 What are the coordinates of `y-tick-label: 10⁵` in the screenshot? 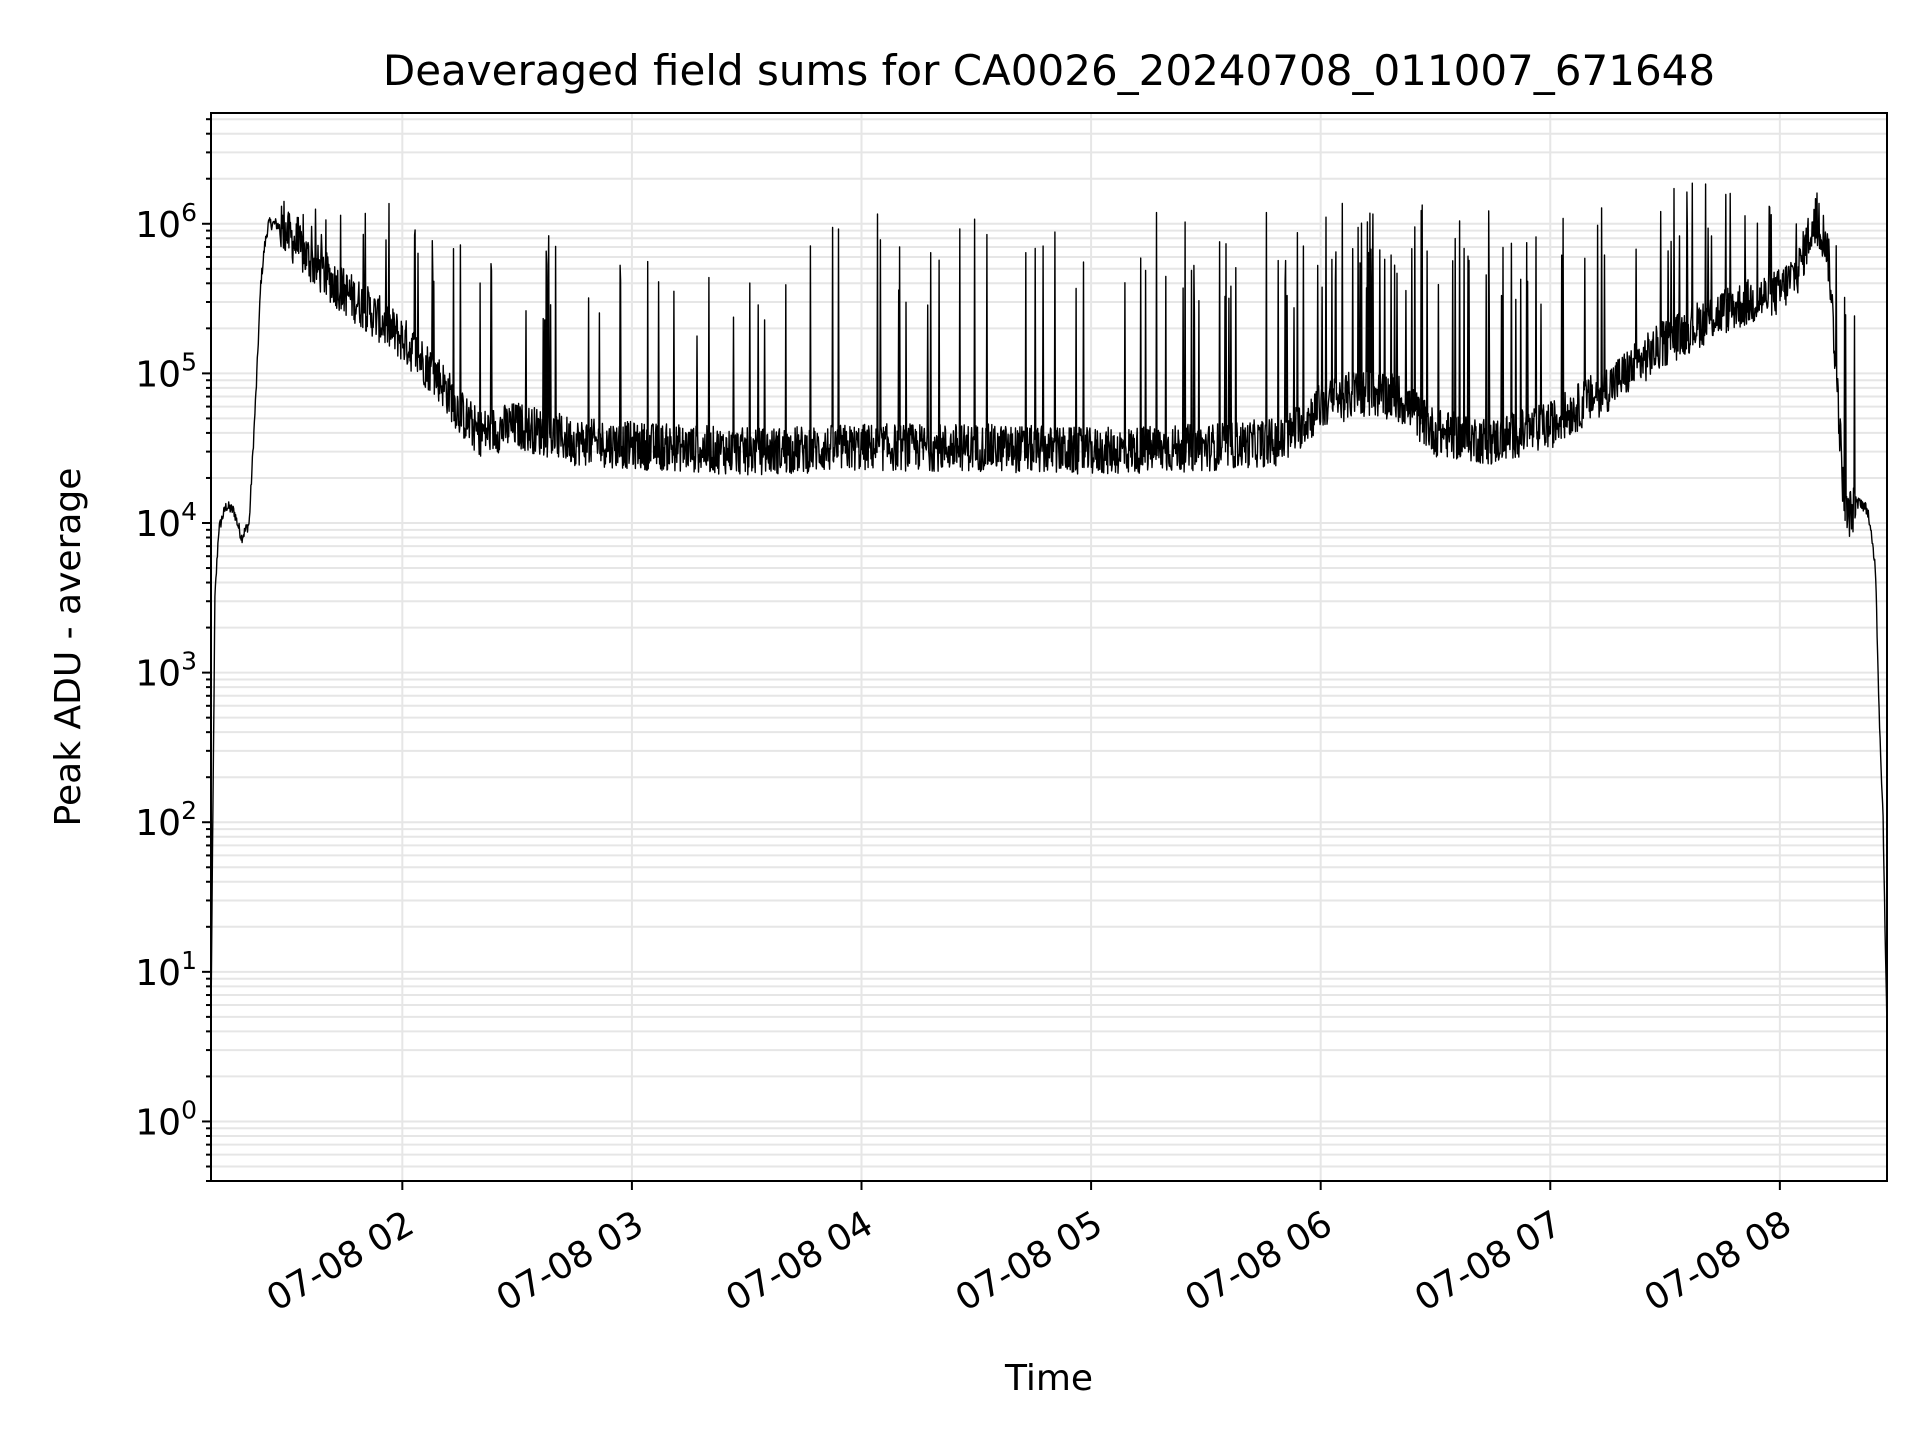 It's located at (166, 371).